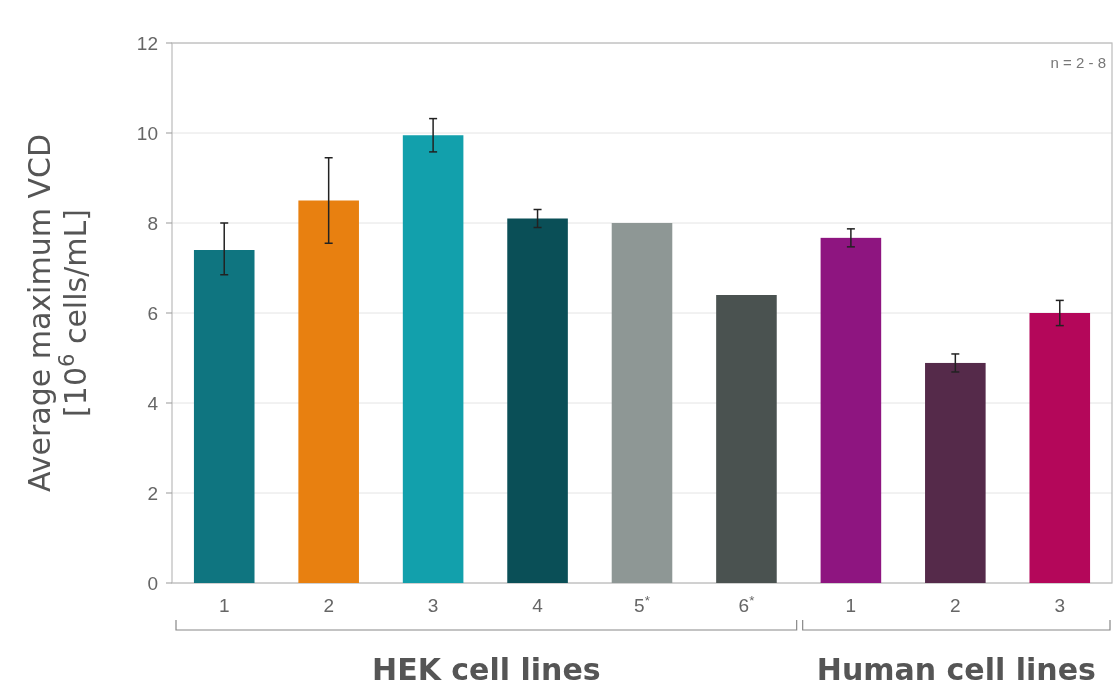 This screenshot has width=1116, height=698. Describe the element at coordinates (1078, 62) in the screenshot. I see `annotation: n = 2 - 8` at that location.